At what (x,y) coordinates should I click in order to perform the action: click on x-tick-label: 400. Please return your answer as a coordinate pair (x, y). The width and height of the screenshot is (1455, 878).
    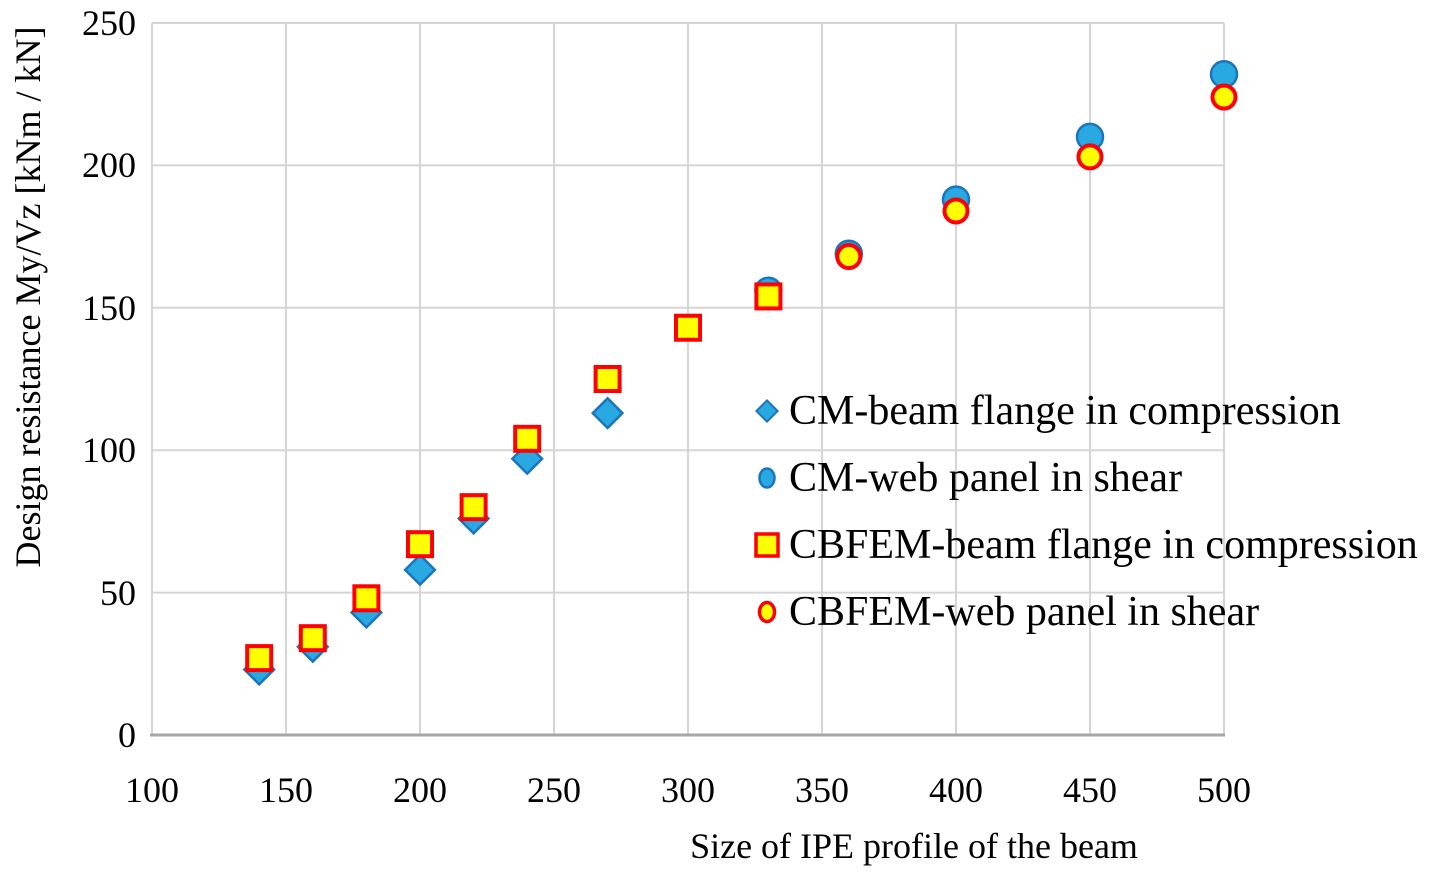
    Looking at the image, I should click on (956, 790).